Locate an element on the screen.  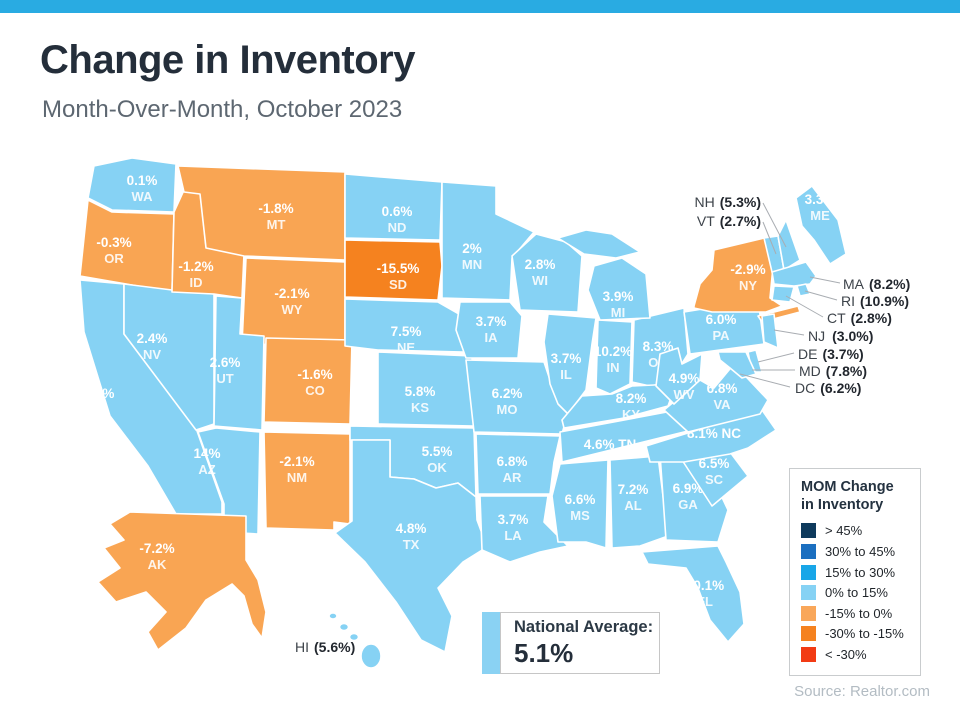
state-shape-ia is located at coordinates (489, 330).